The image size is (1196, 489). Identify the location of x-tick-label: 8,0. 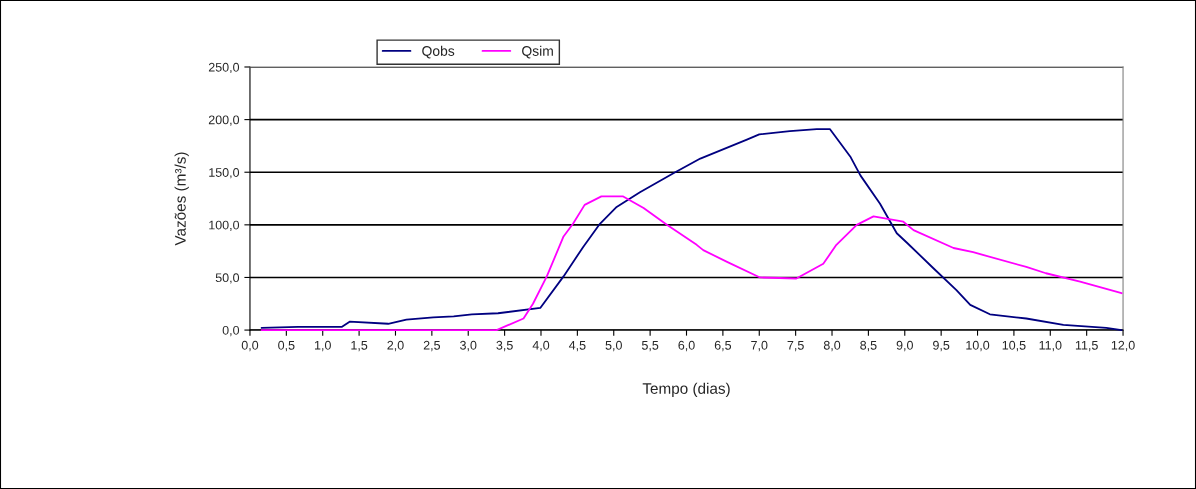
(832, 346).